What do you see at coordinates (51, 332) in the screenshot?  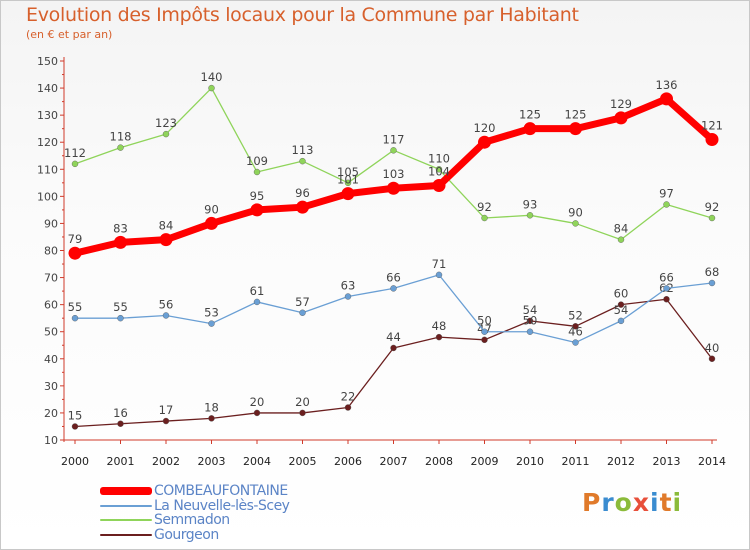 I see `y-tick-label: 50` at bounding box center [51, 332].